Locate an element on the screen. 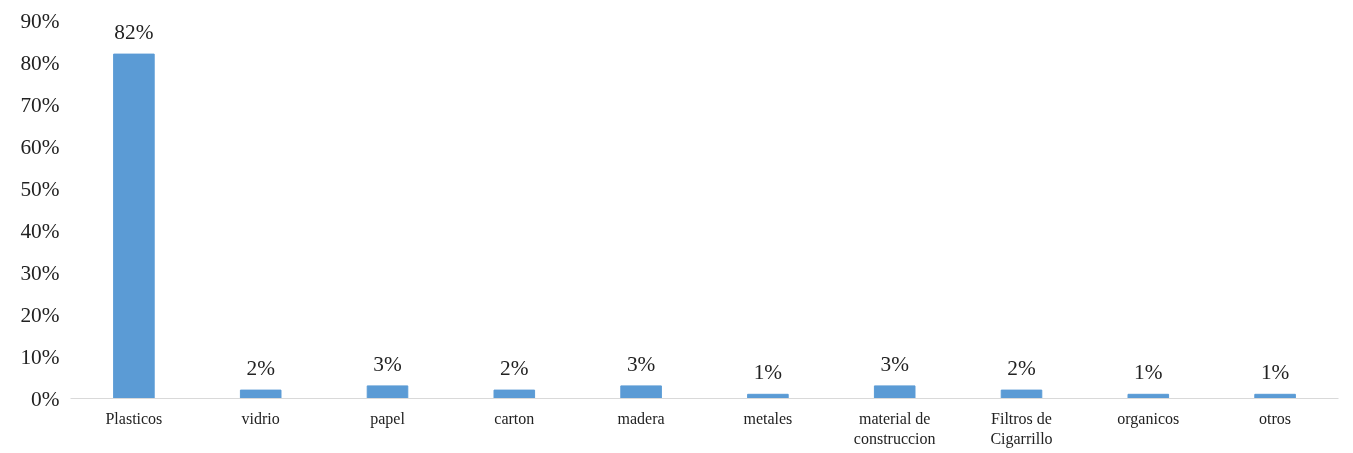 The width and height of the screenshot is (1353, 453). y-tick-label: 40% is located at coordinates (40, 230).